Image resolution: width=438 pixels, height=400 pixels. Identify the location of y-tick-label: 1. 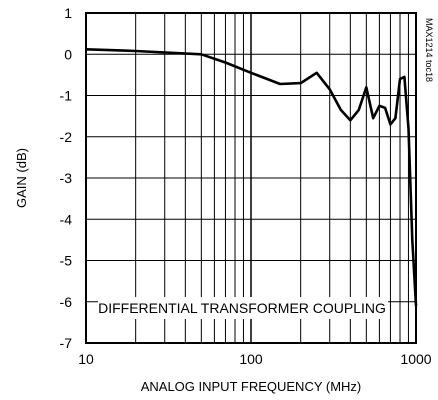
(68, 13).